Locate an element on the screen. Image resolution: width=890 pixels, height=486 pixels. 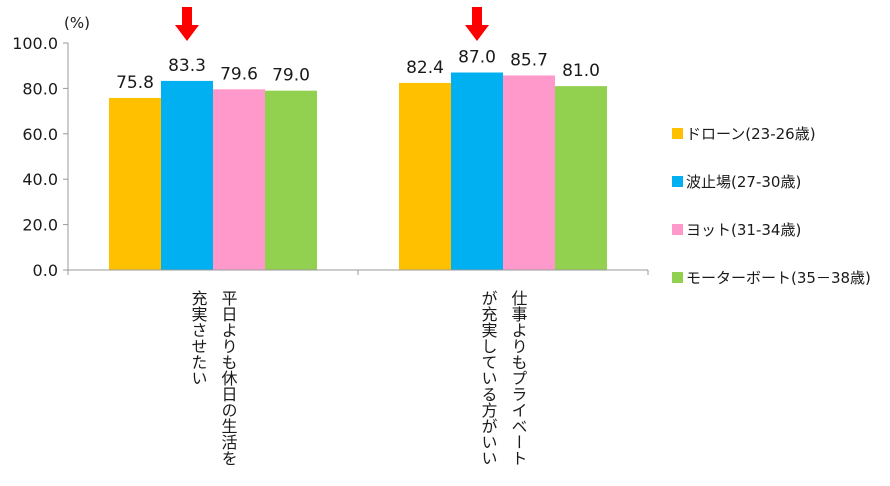
category-label: 充実させたい is located at coordinates (198, 338).